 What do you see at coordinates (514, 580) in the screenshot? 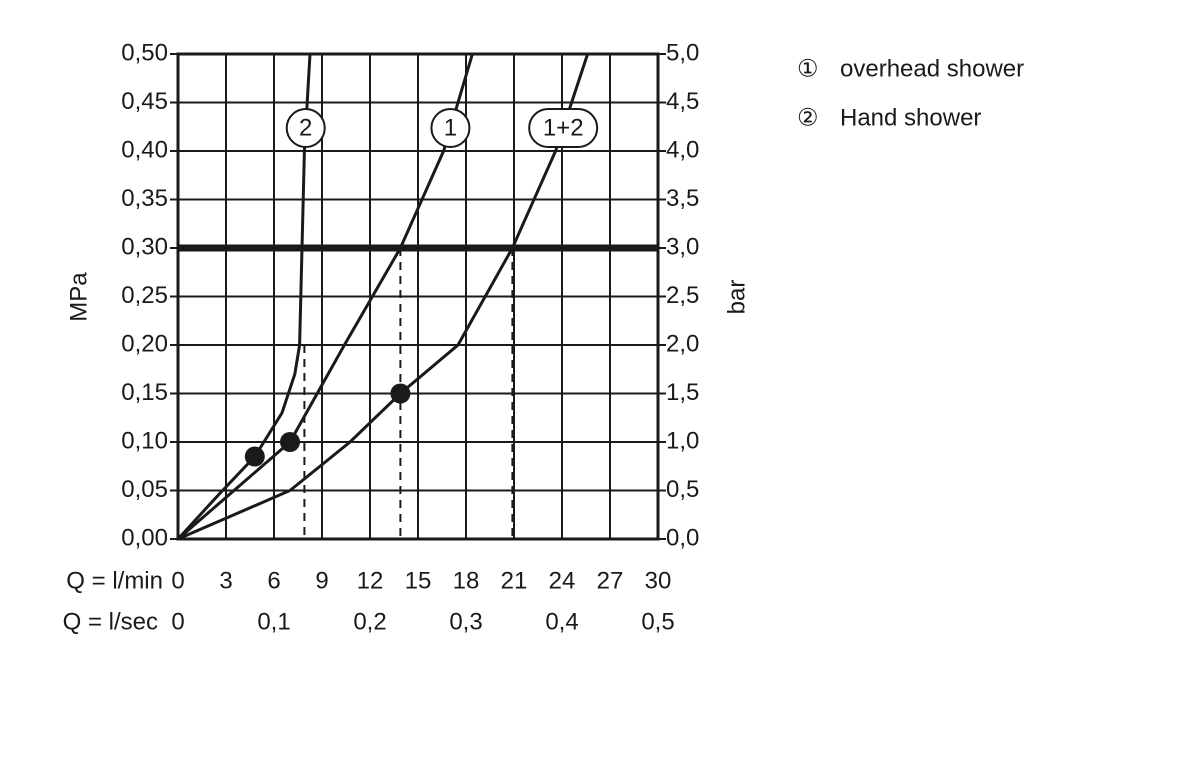
I see `x-tick-label: 21` at bounding box center [514, 580].